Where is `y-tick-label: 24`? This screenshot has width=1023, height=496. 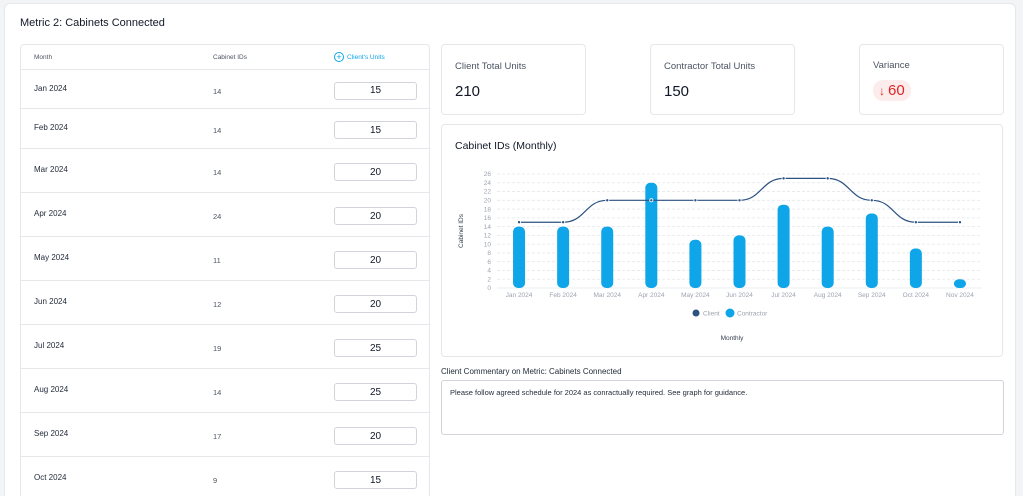
y-tick-label: 24 is located at coordinates (488, 183).